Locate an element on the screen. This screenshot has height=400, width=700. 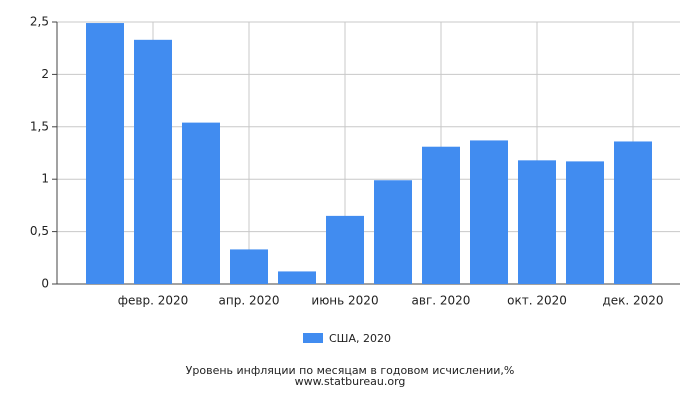
x-tick-label: окт. 2020 is located at coordinates (537, 301).